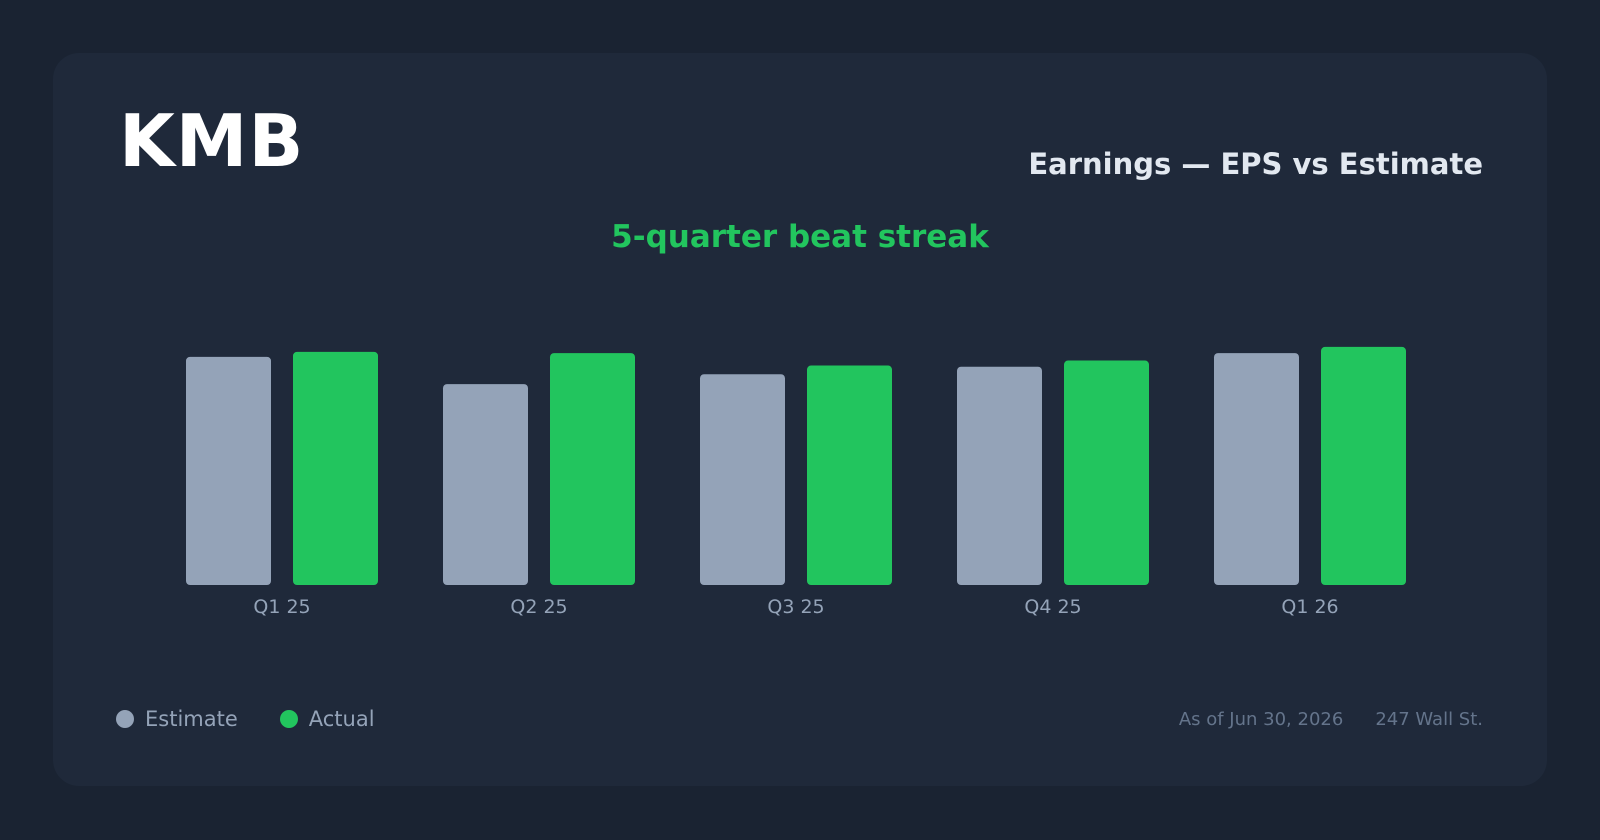 The image size is (1600, 840). I want to click on x-tick-label: Q4 25, so click(1052, 607).